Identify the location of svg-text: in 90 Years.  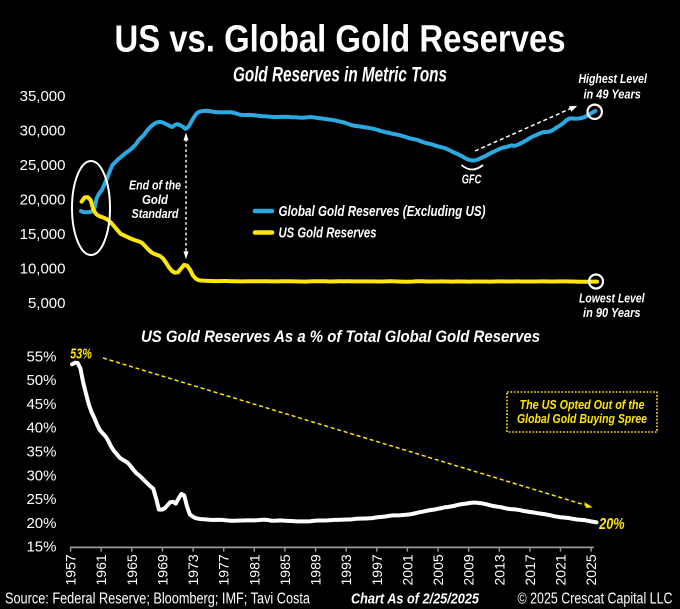
(612, 312).